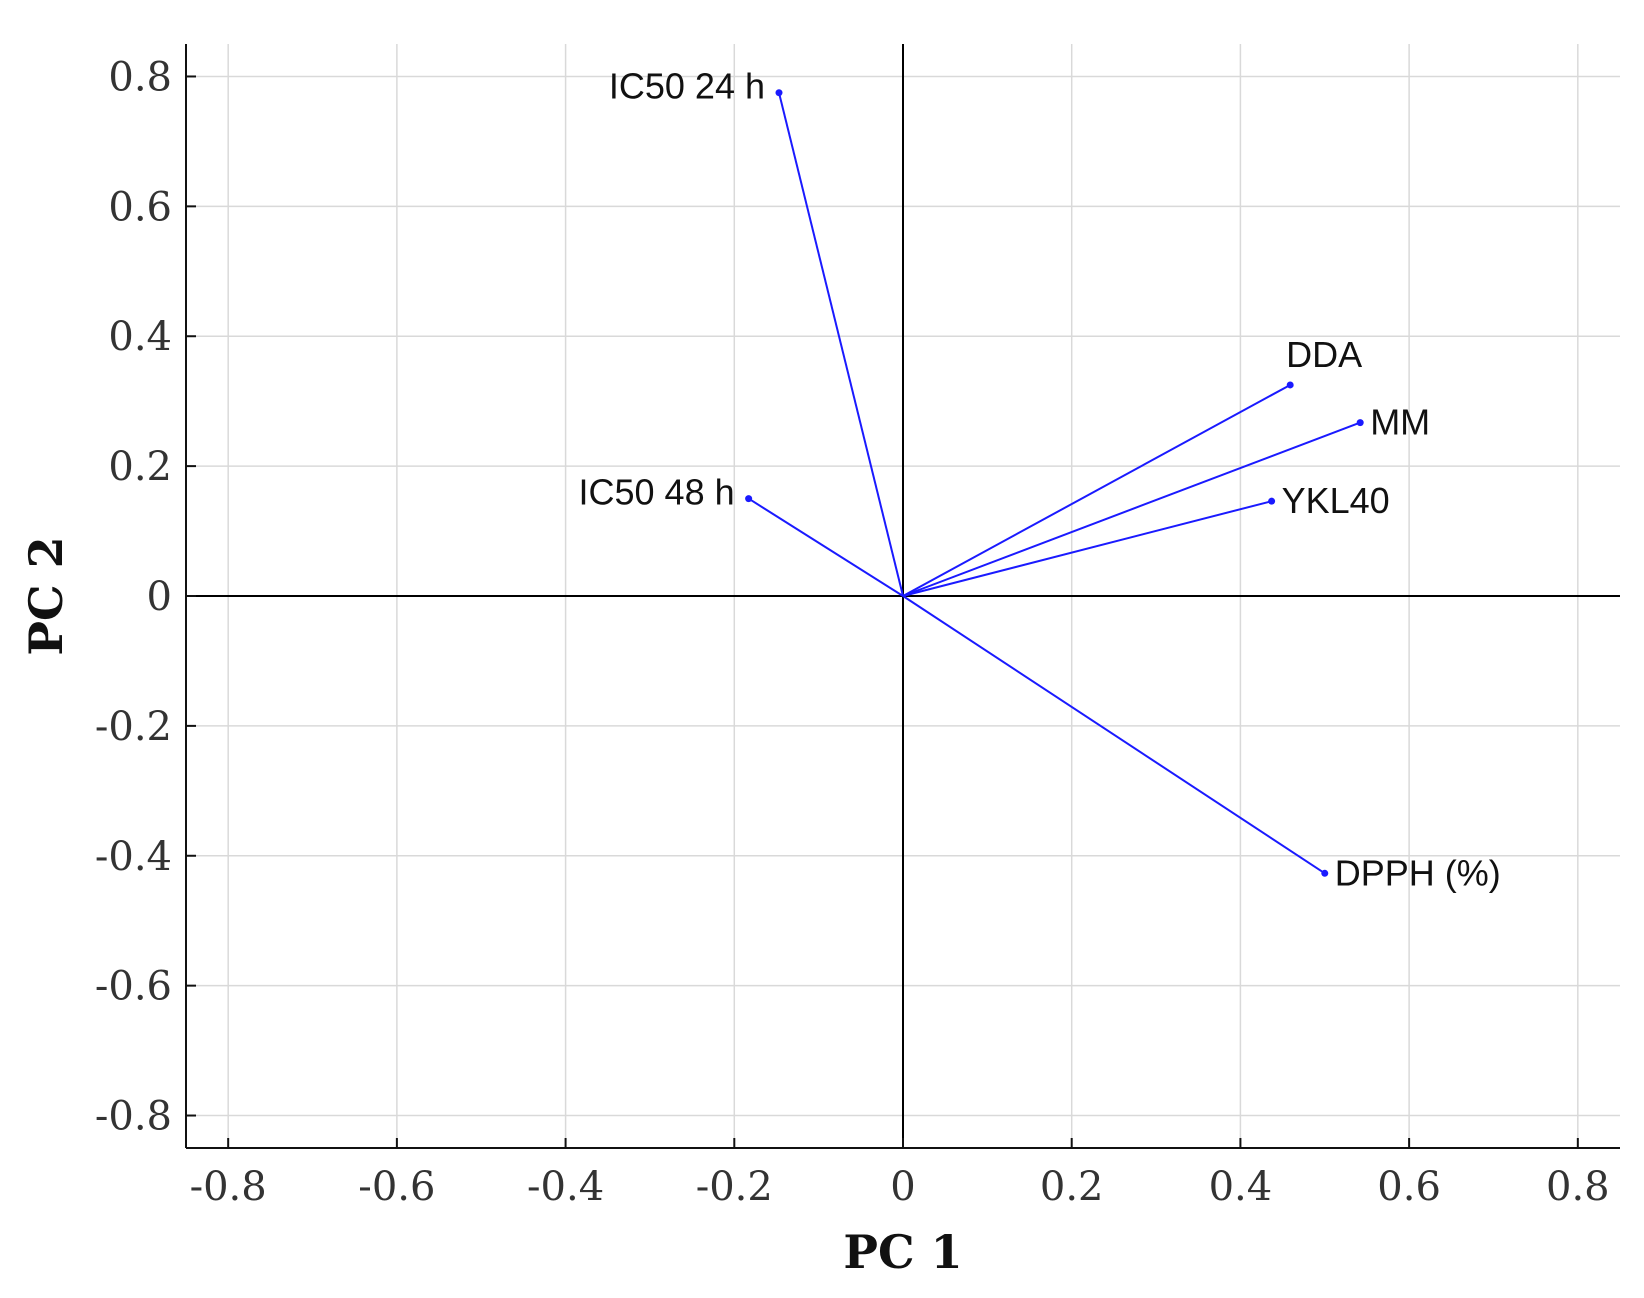  I want to click on vector-label-dpph: DPPH (%), so click(1418, 872).